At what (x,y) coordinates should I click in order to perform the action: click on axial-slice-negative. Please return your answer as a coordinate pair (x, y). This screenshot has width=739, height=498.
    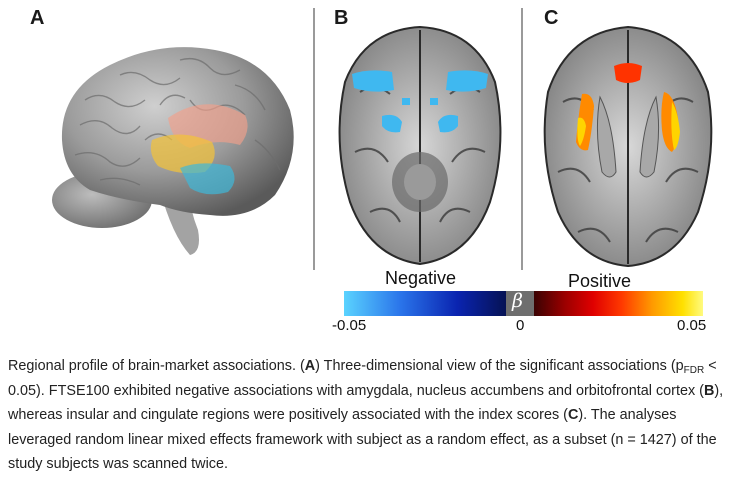
    Looking at the image, I should click on (420, 145).